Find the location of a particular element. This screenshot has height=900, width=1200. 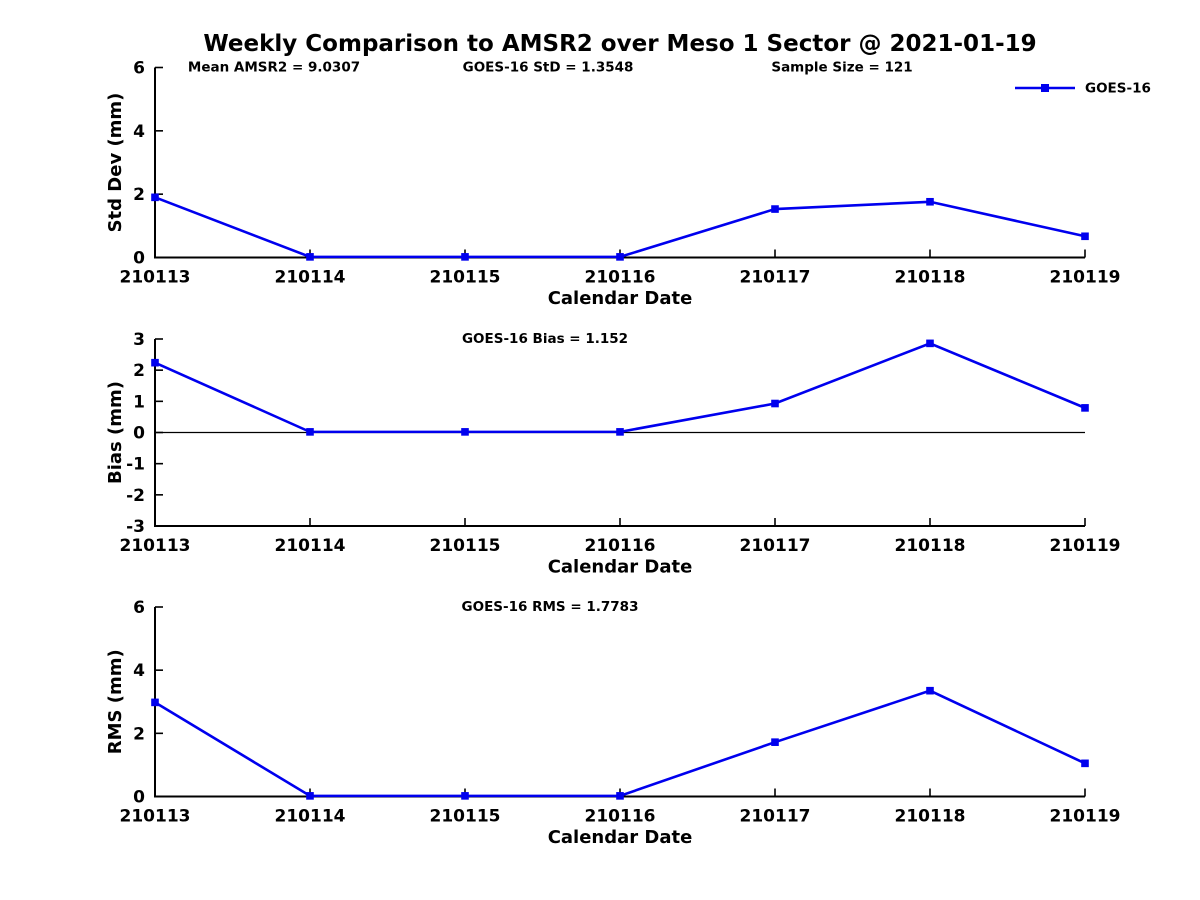

y-axis-label: RMS (mm) is located at coordinates (115, 701).